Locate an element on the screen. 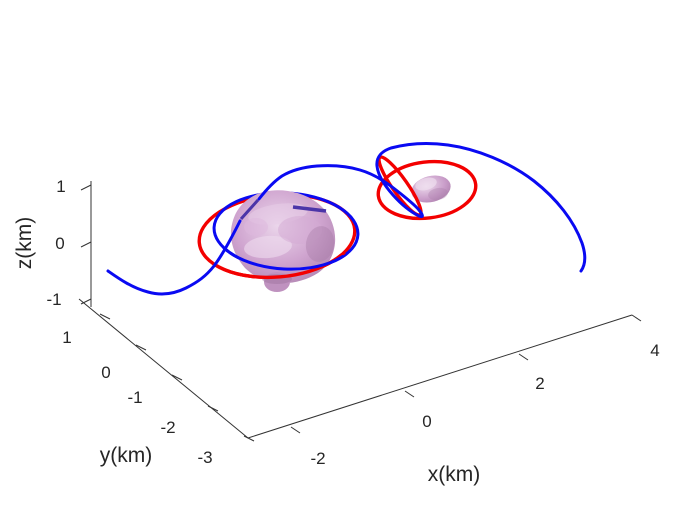 Image resolution: width=700 pixels, height=526 pixels. z-tick-label: 0 is located at coordinates (59, 243).